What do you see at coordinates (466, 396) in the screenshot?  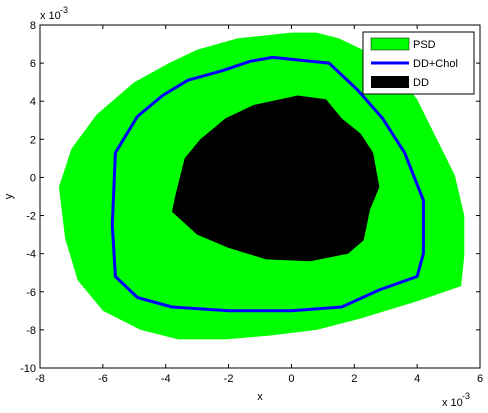 I see `x-scale-exponent: -3` at bounding box center [466, 396].